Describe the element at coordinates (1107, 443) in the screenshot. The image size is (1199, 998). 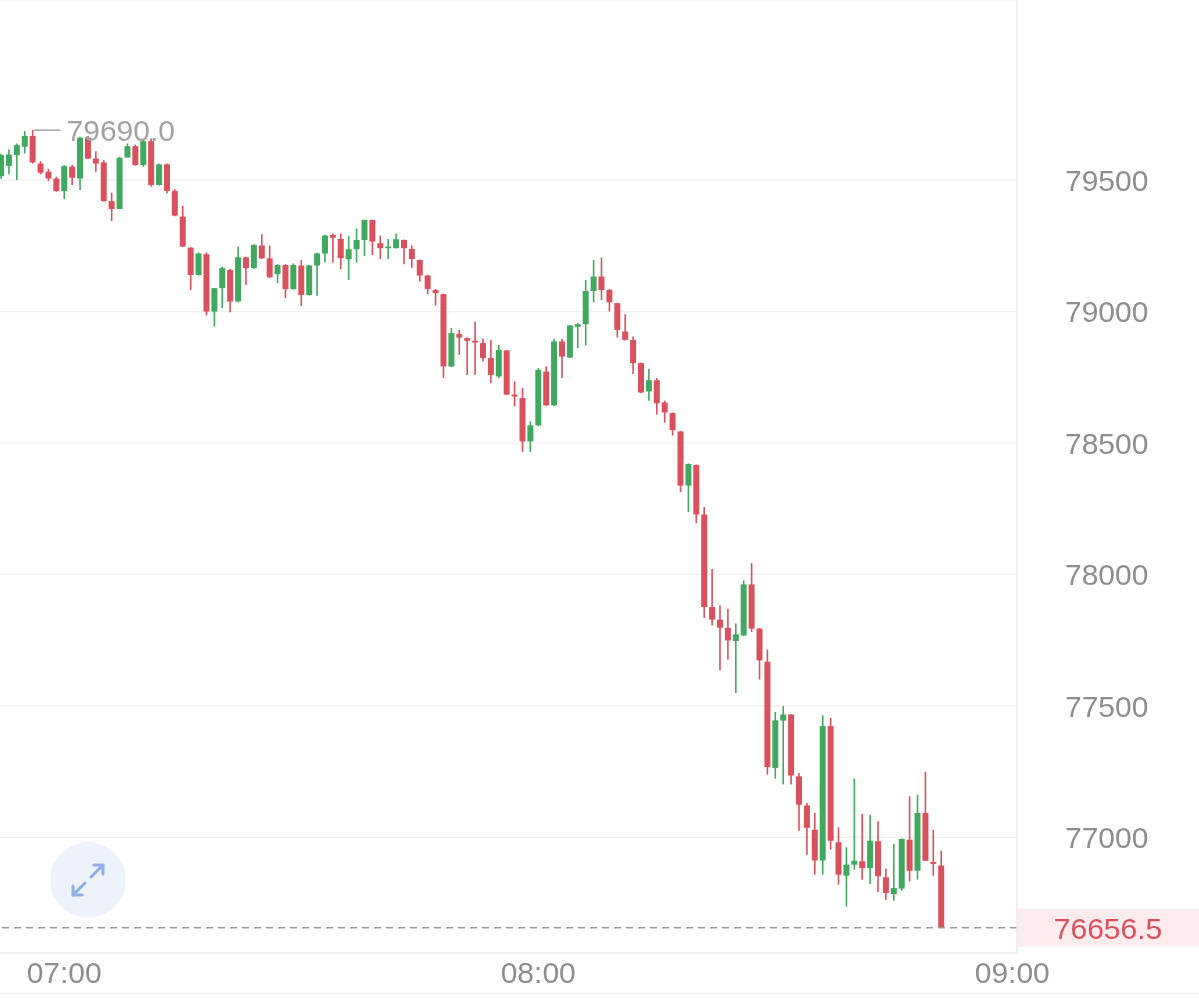
I see `y-tick-label: 78500` at that location.